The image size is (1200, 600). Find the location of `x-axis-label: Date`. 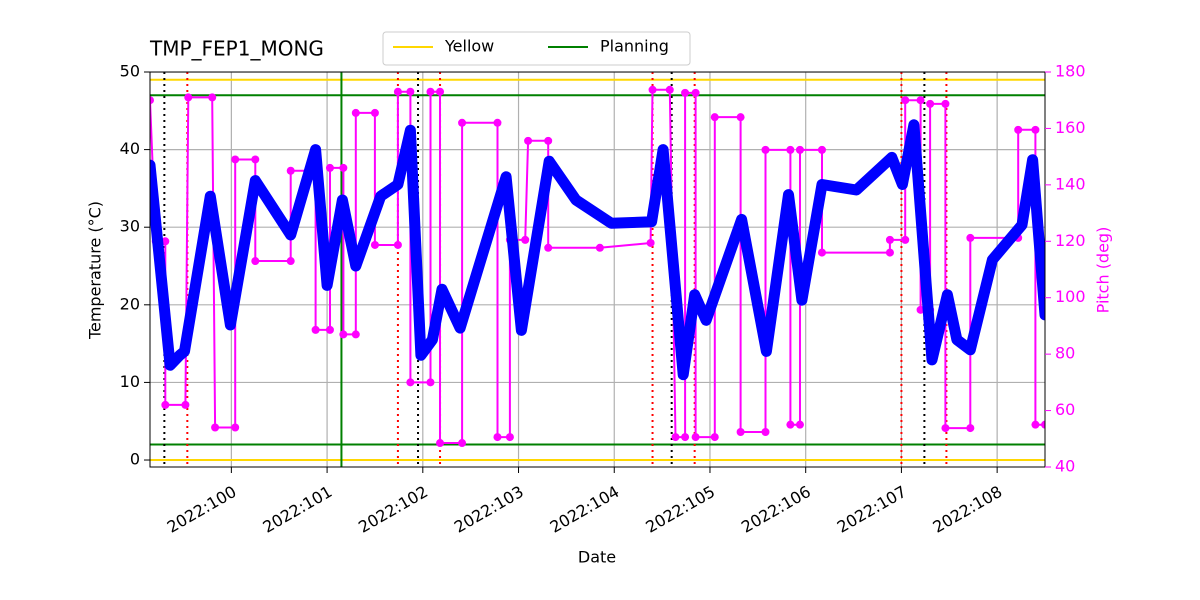

x-axis-label: Date is located at coordinates (597, 557).